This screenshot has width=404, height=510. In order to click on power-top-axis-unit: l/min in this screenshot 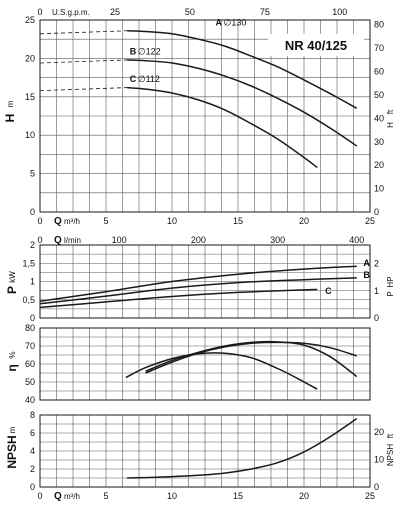, I will do `click(72, 240)`.